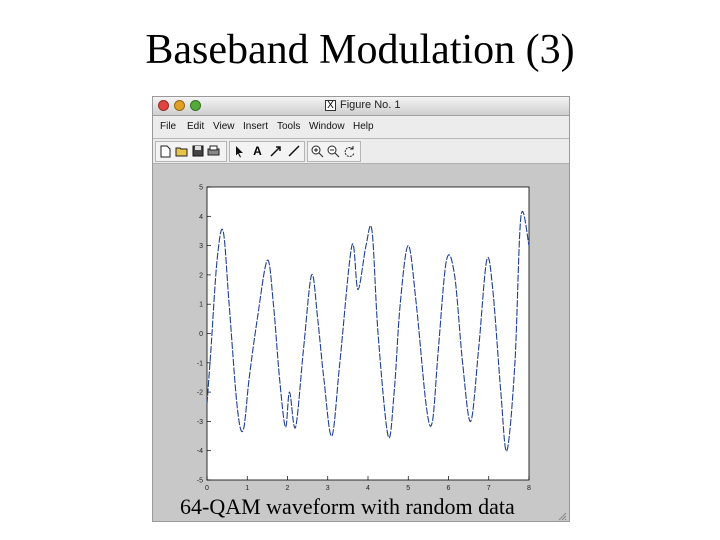 The height and width of the screenshot is (540, 720). What do you see at coordinates (213, 151) in the screenshot?
I see `print-icon` at bounding box center [213, 151].